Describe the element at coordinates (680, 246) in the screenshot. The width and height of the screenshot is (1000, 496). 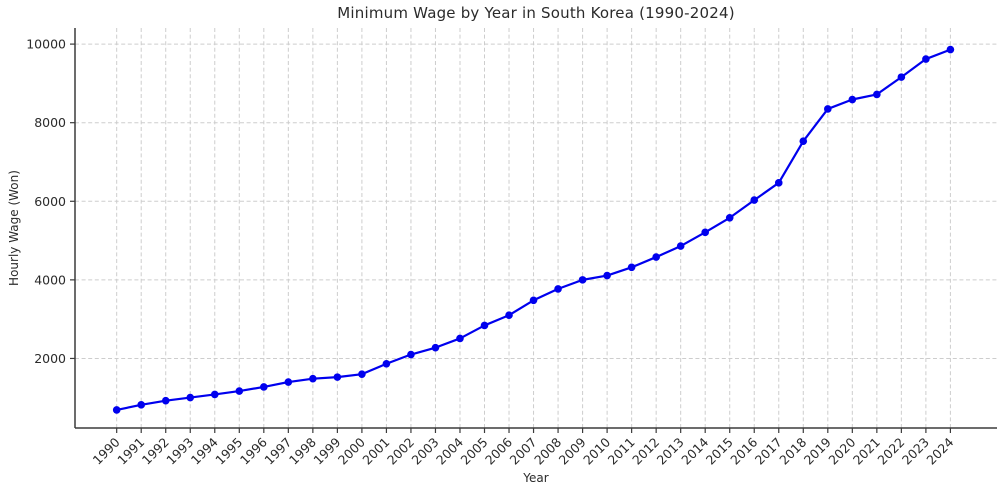
I see `data-point-2013` at that location.